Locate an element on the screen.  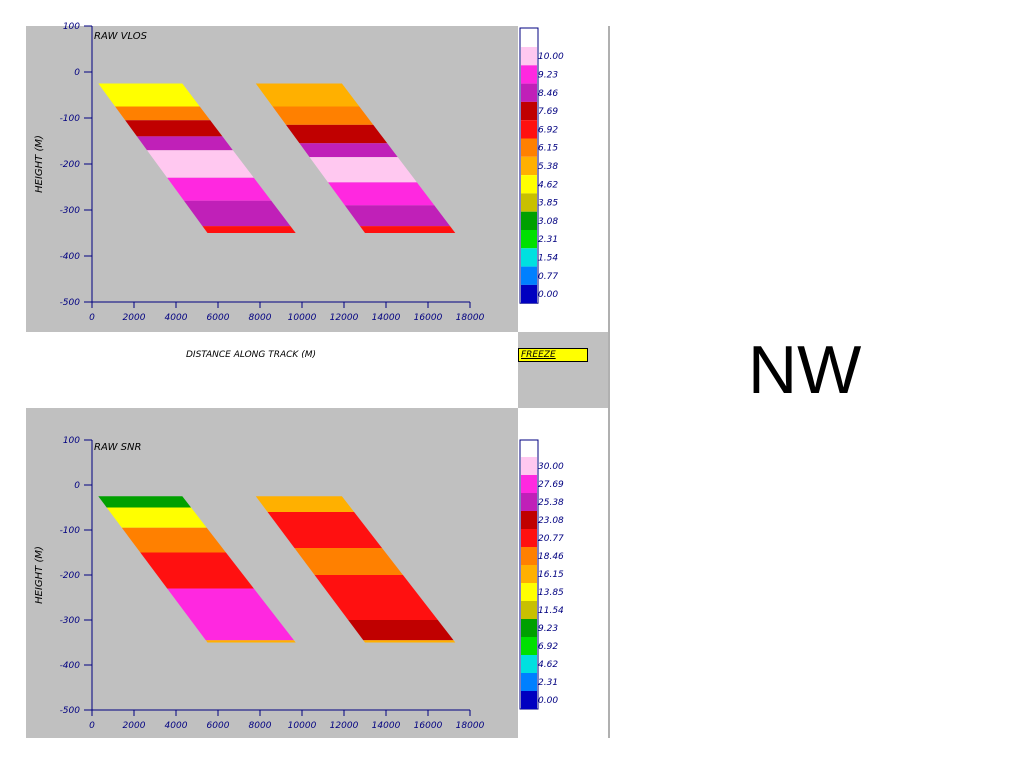
snr-x-tick-label: 16000 is located at coordinates (428, 726).